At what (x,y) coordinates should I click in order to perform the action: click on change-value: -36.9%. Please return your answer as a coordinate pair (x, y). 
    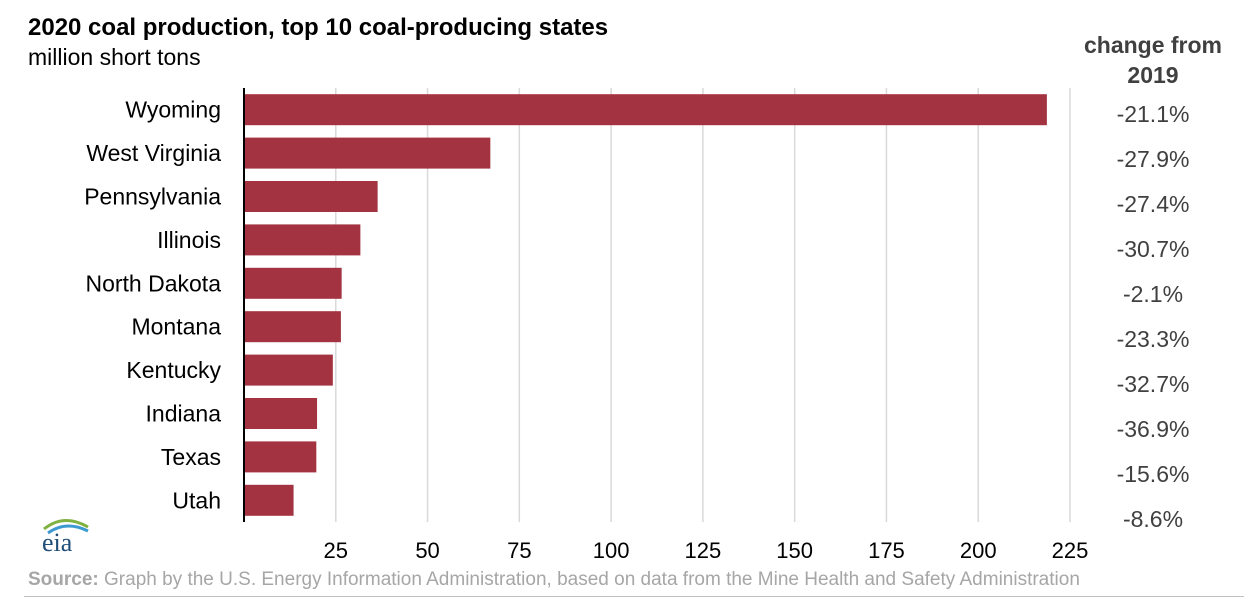
    Looking at the image, I should click on (1153, 429).